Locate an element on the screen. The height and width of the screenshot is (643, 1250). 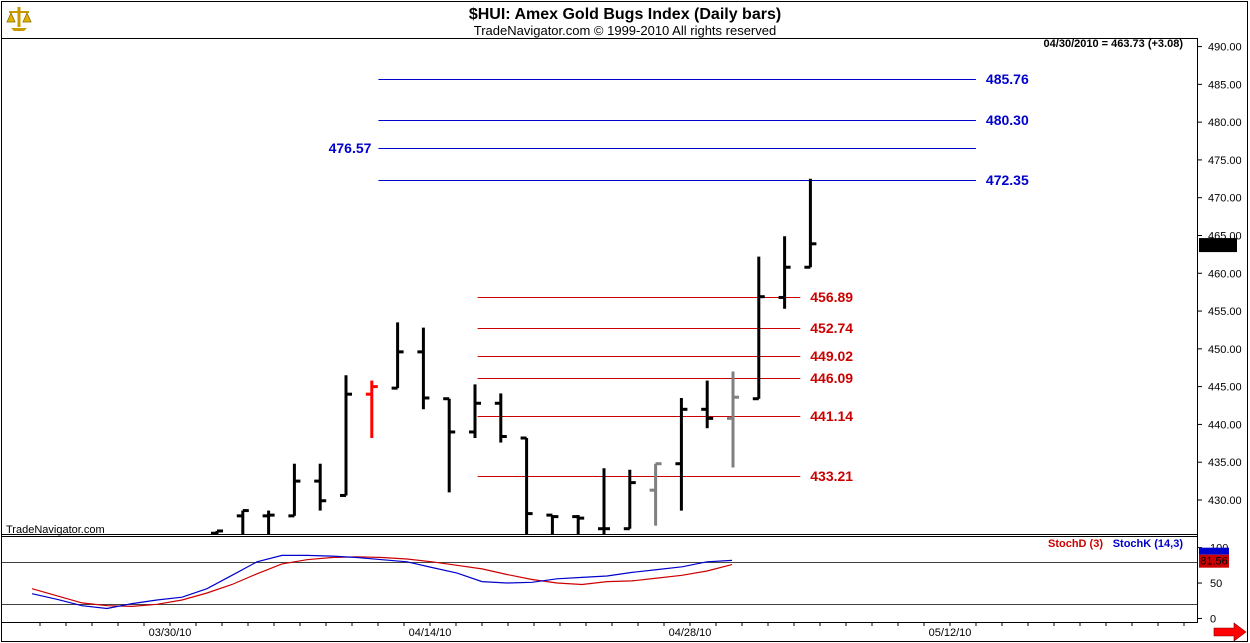
last-price-tag is located at coordinates (1218, 245).